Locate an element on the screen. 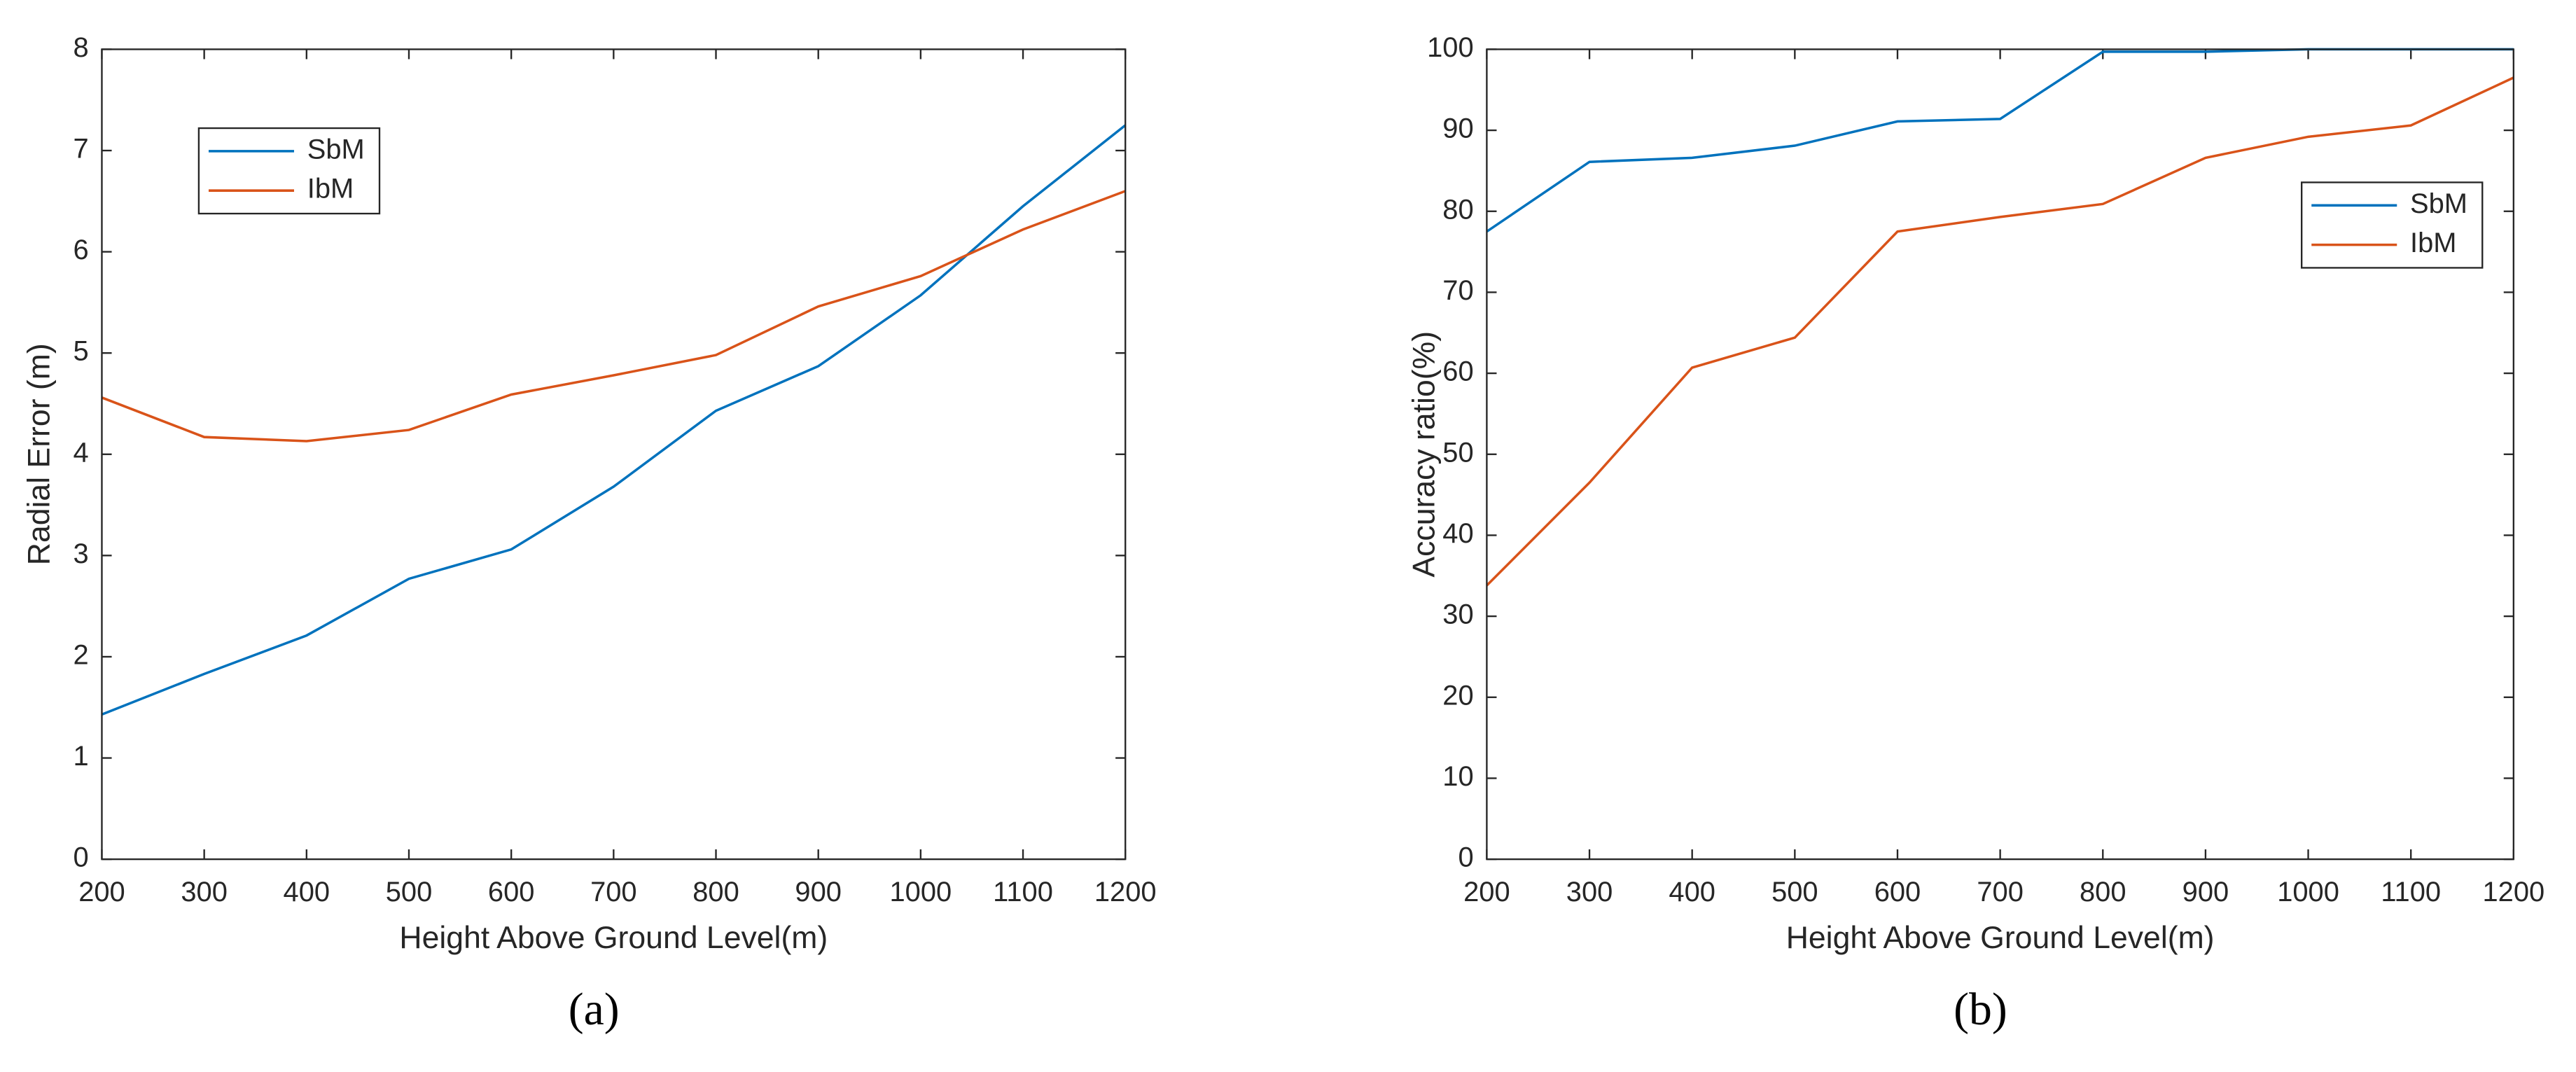  y-tick-label: 40 is located at coordinates (1457, 533).